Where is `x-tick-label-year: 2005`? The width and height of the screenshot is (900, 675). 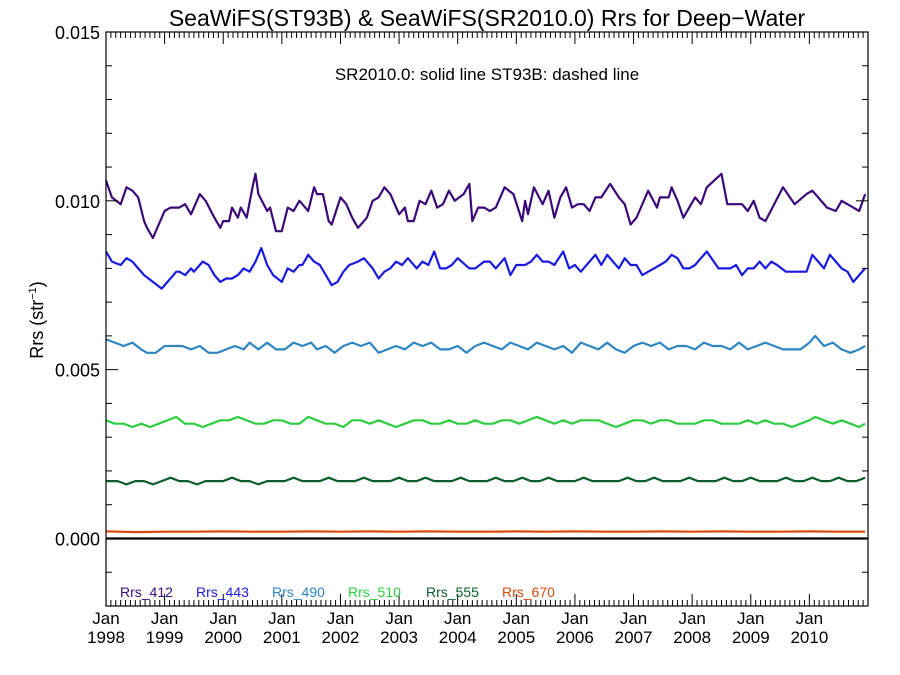 x-tick-label-year: 2005 is located at coordinates (516, 637).